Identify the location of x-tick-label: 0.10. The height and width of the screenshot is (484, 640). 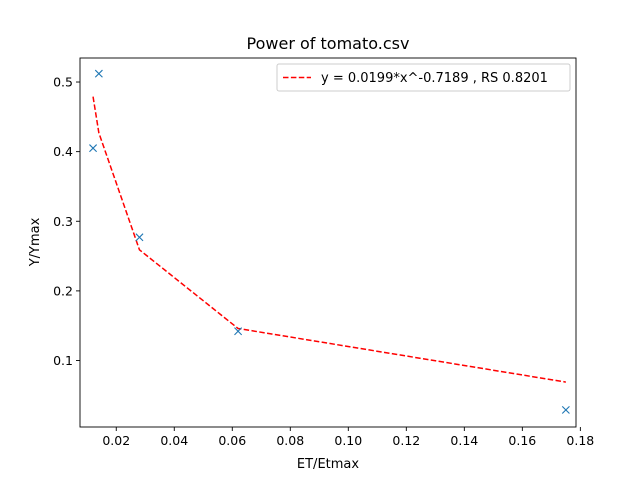
(348, 440).